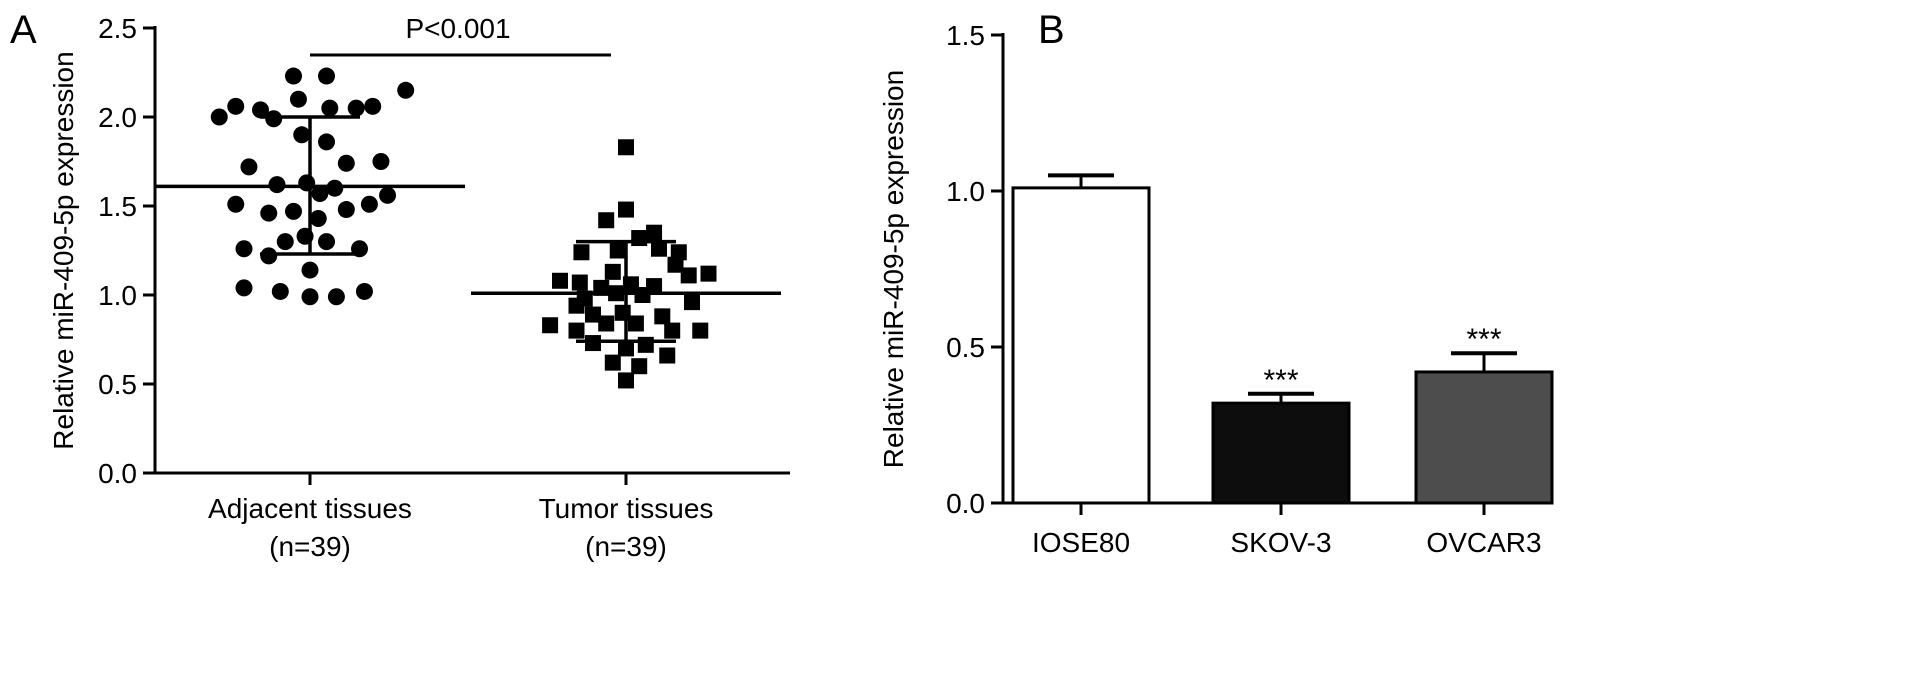 Image resolution: width=1913 pixels, height=693 pixels. Describe the element at coordinates (965, 347) in the screenshot. I see `b-y-tick-label: 0.5` at that location.